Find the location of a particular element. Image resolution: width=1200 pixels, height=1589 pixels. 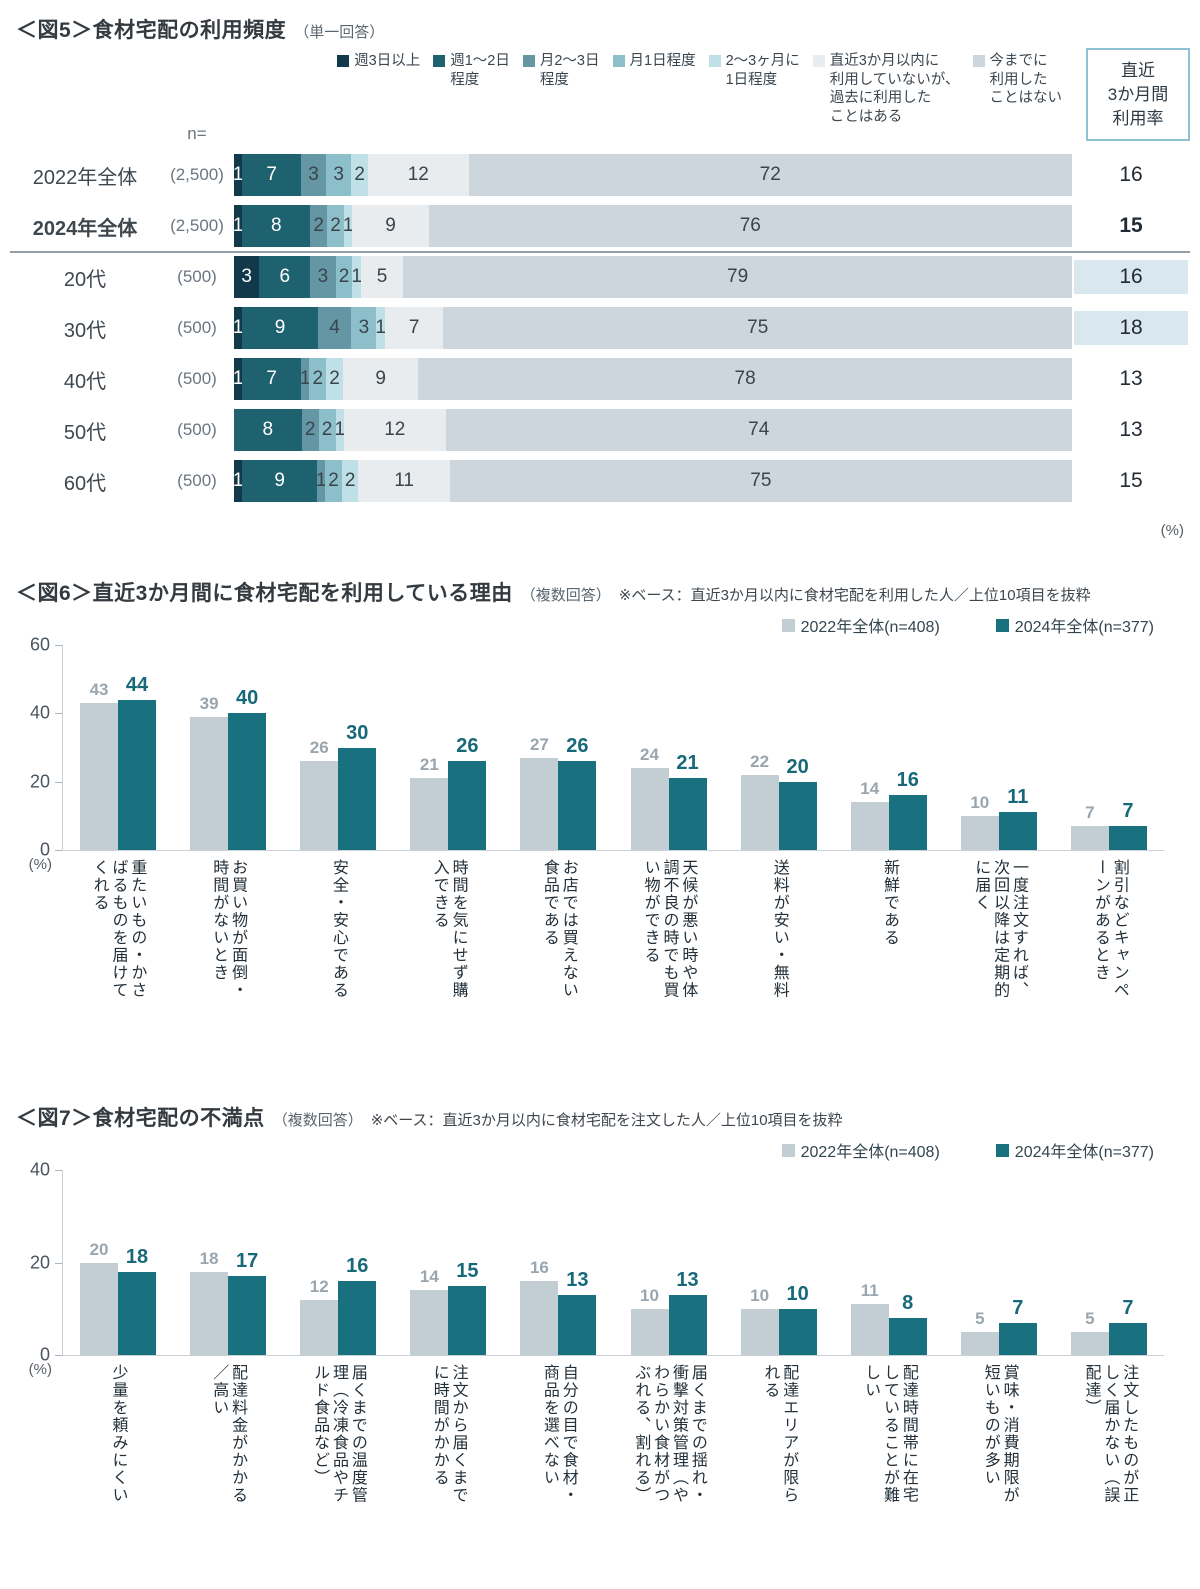

fig7-y-tick-label: 0 is located at coordinates (44, 1354).